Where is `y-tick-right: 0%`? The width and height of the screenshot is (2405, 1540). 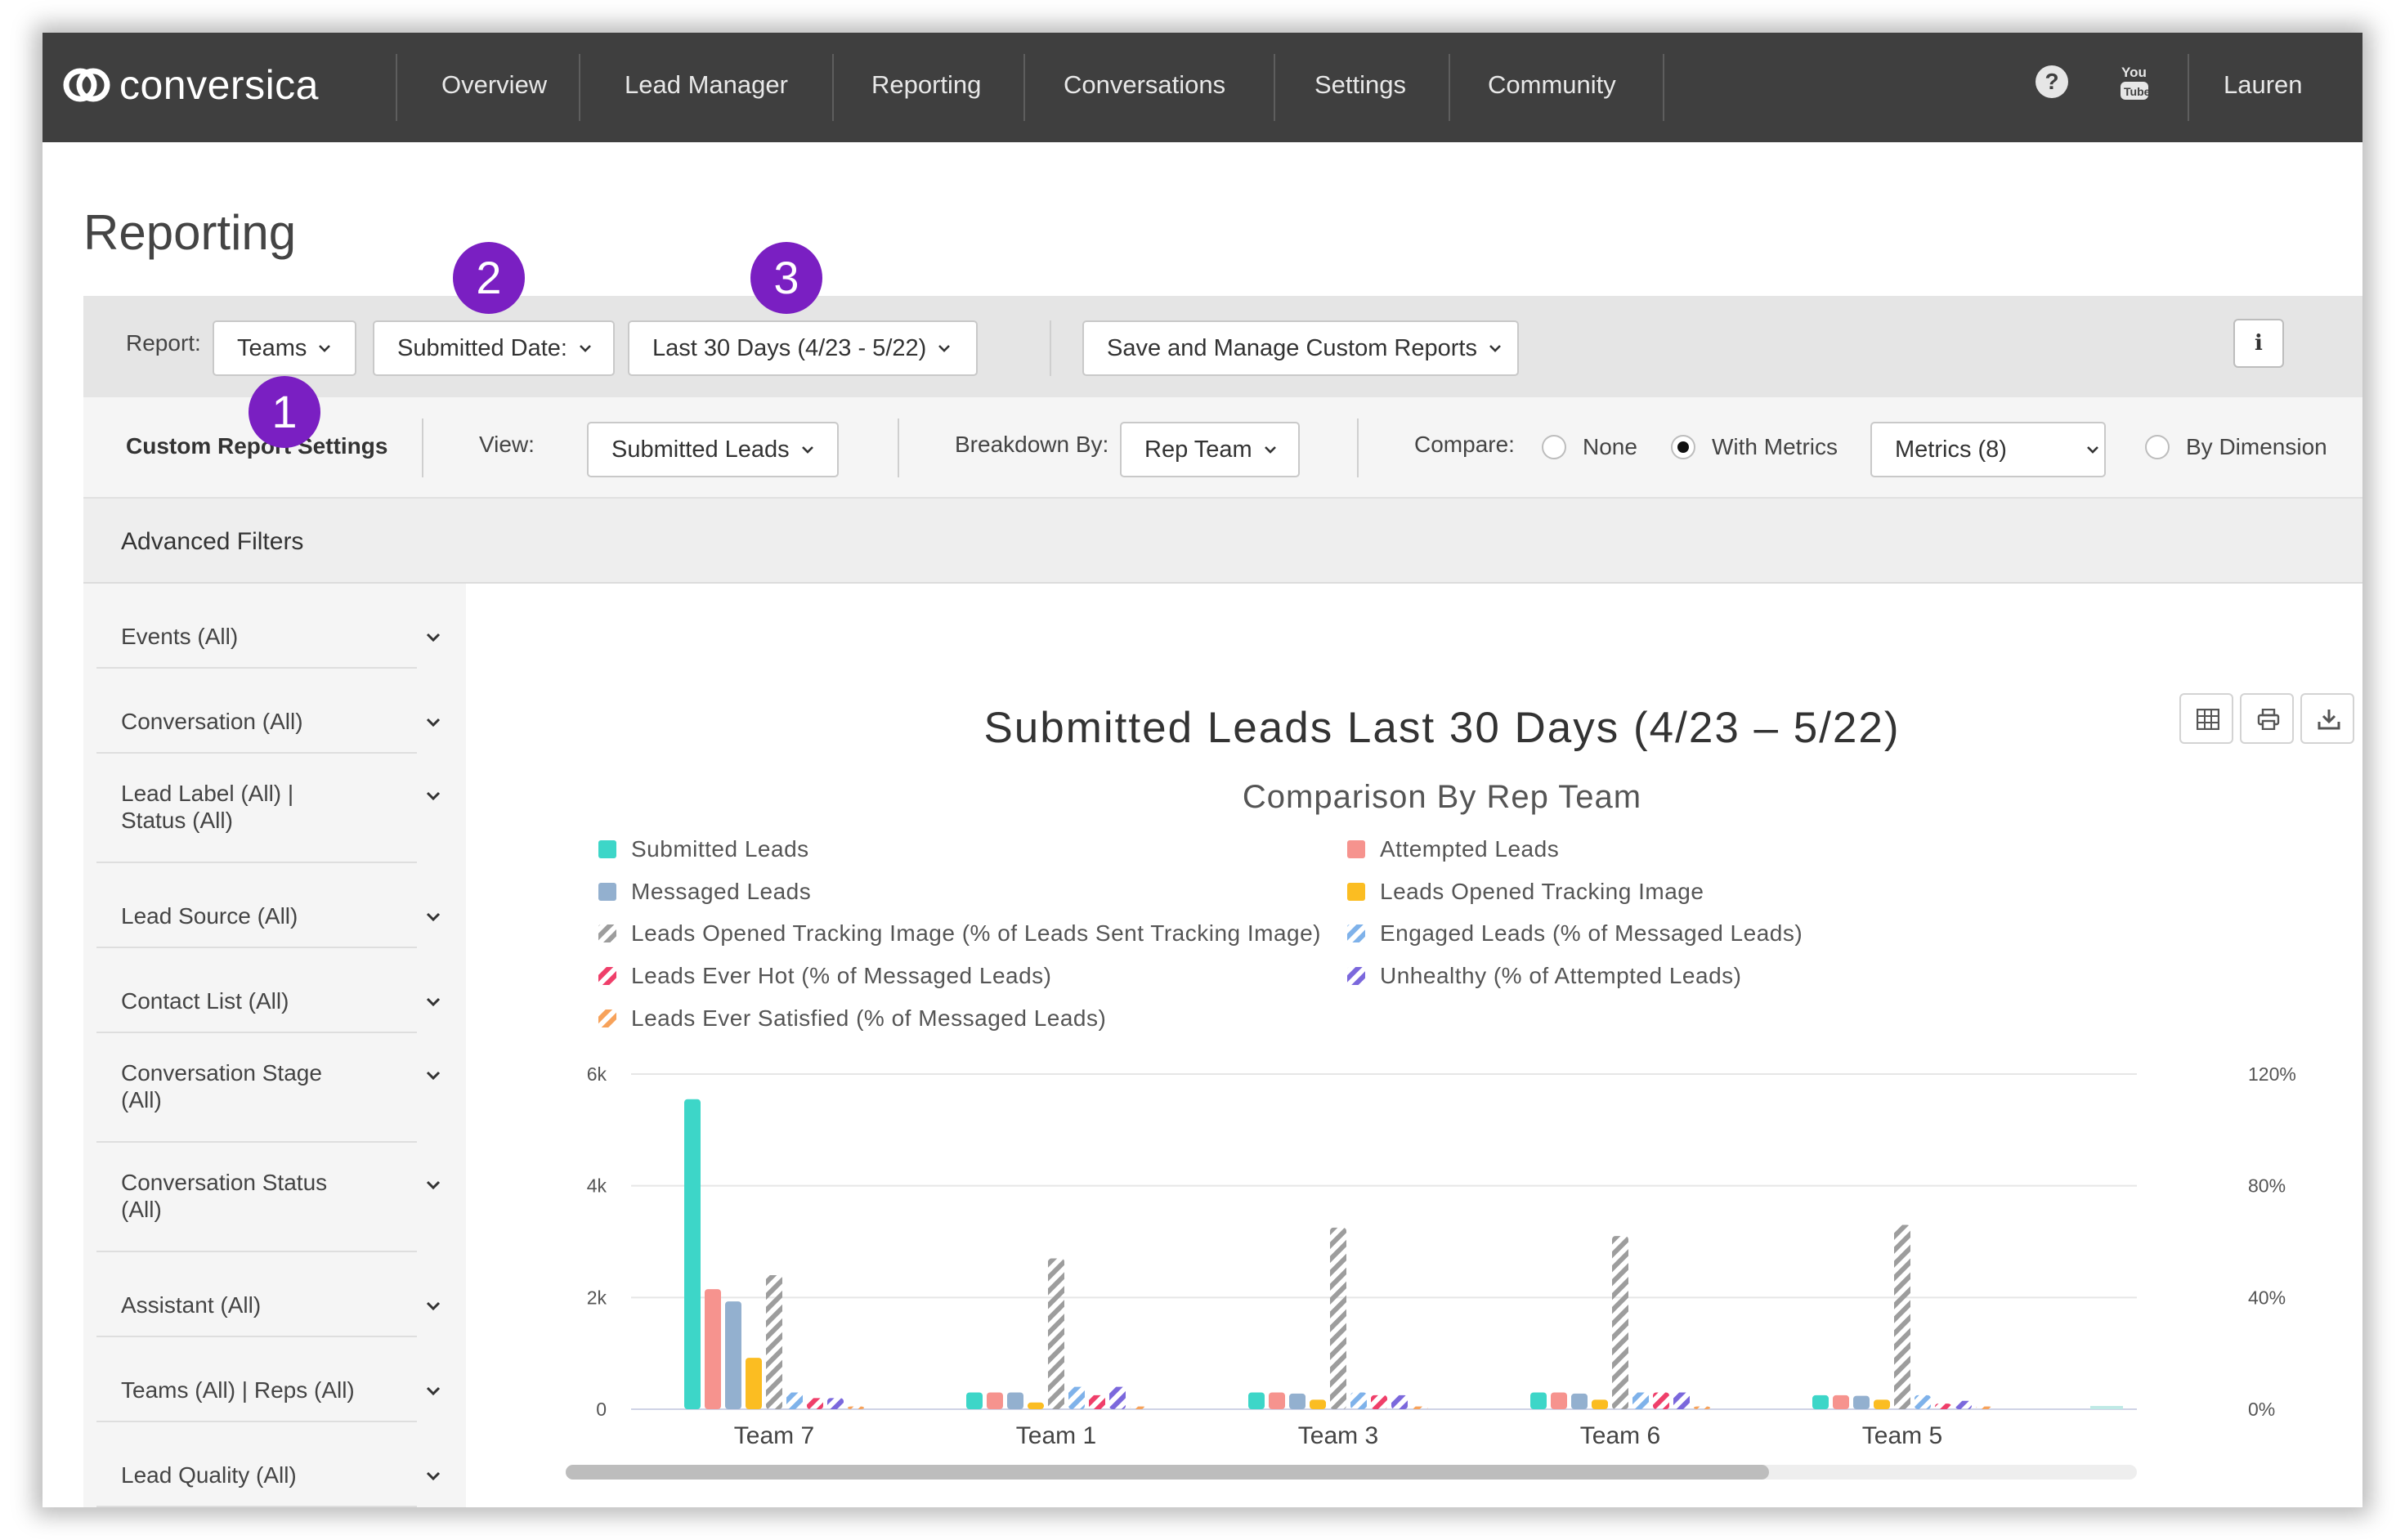
y-tick-right: 0% is located at coordinates (2261, 1410).